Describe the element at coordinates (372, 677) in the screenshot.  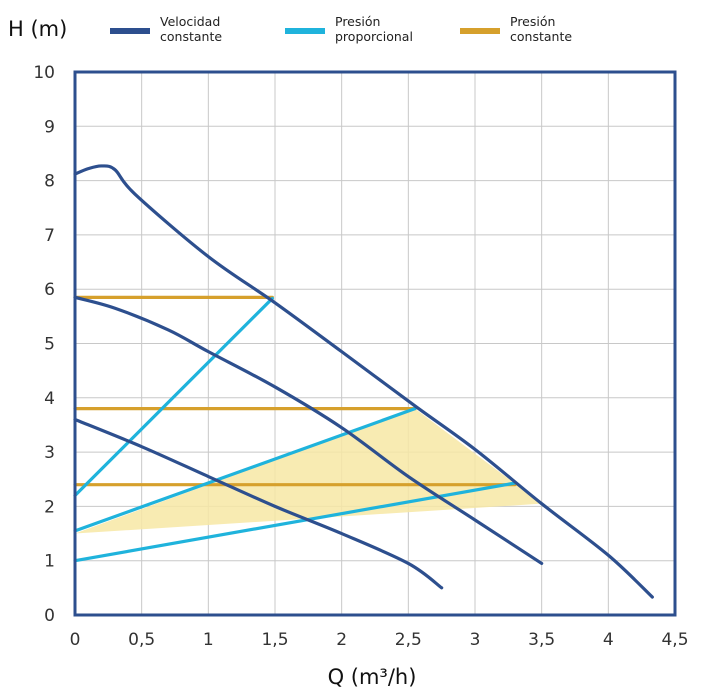
I see `x-axis-title: Q (m³/h)` at that location.